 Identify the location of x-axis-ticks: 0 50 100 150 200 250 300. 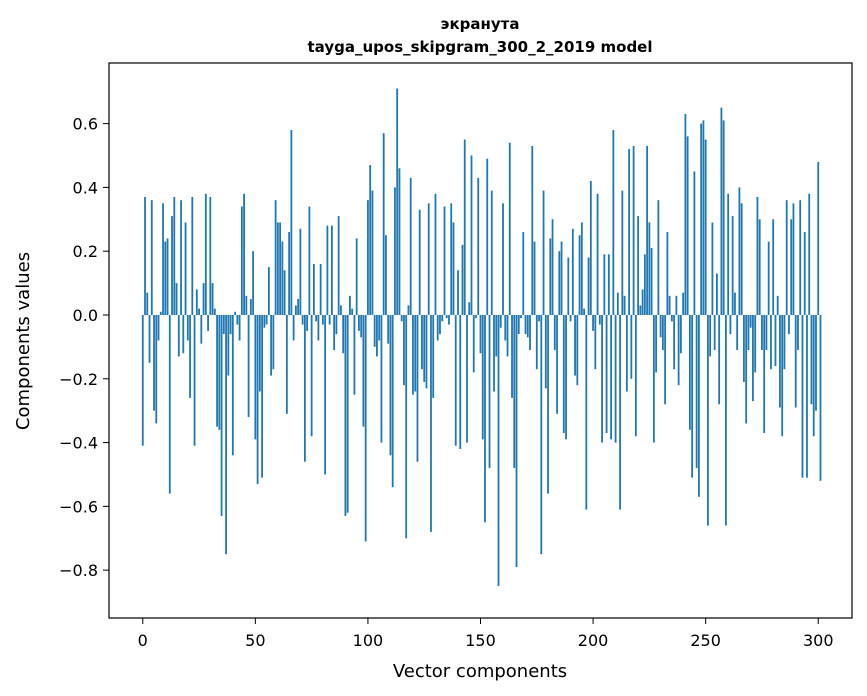
(486, 634).